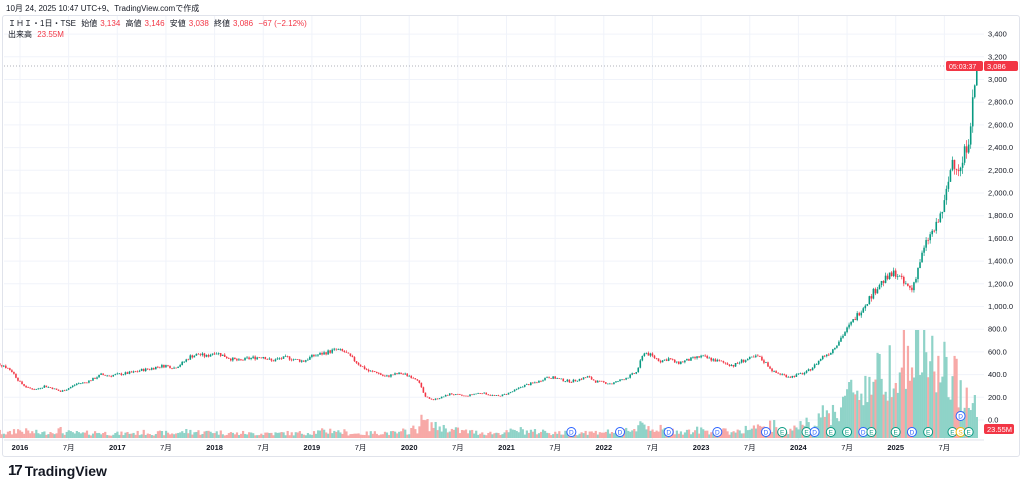  What do you see at coordinates (997, 374) in the screenshot?
I see `price-tick-label: 400.0` at bounding box center [997, 374].